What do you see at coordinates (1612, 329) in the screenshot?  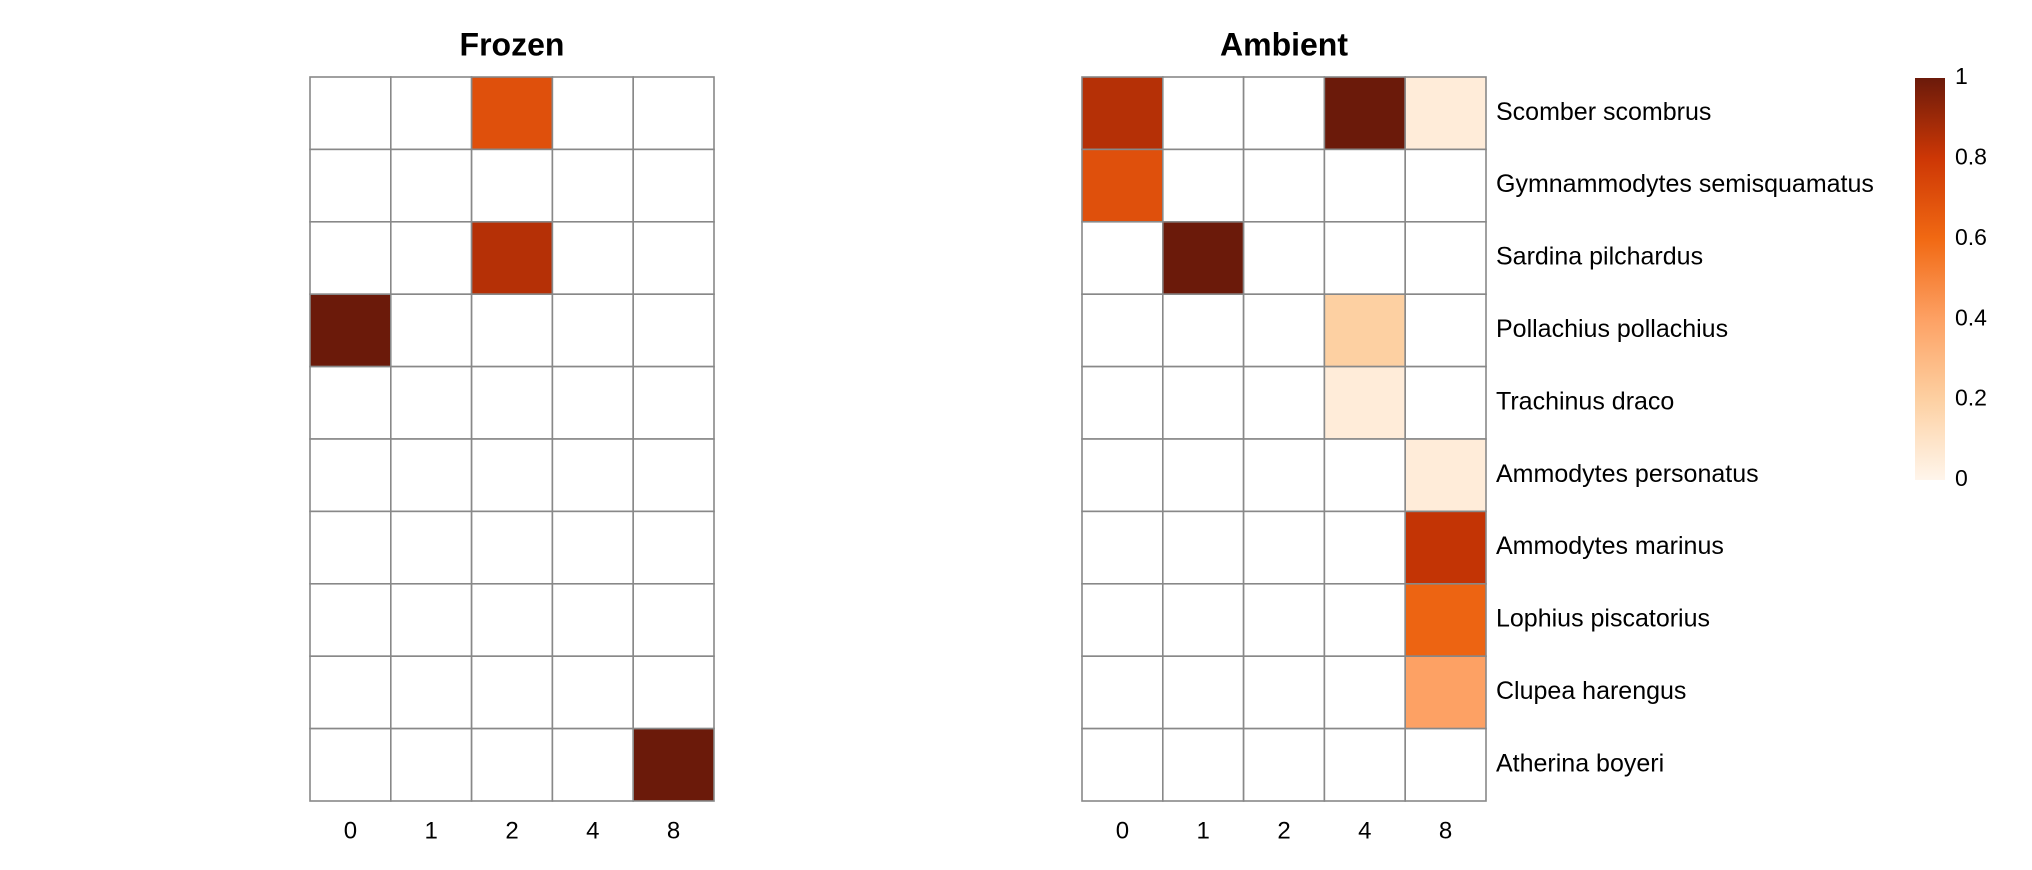 I see `species-label: Pollachius pollachius` at bounding box center [1612, 329].